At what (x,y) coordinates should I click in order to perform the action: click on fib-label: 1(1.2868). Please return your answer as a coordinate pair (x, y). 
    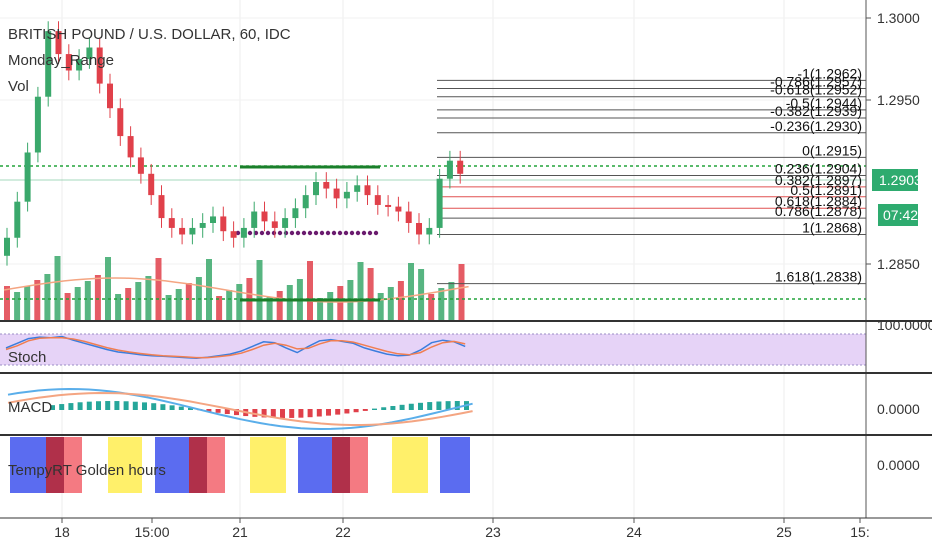
    Looking at the image, I should click on (832, 227).